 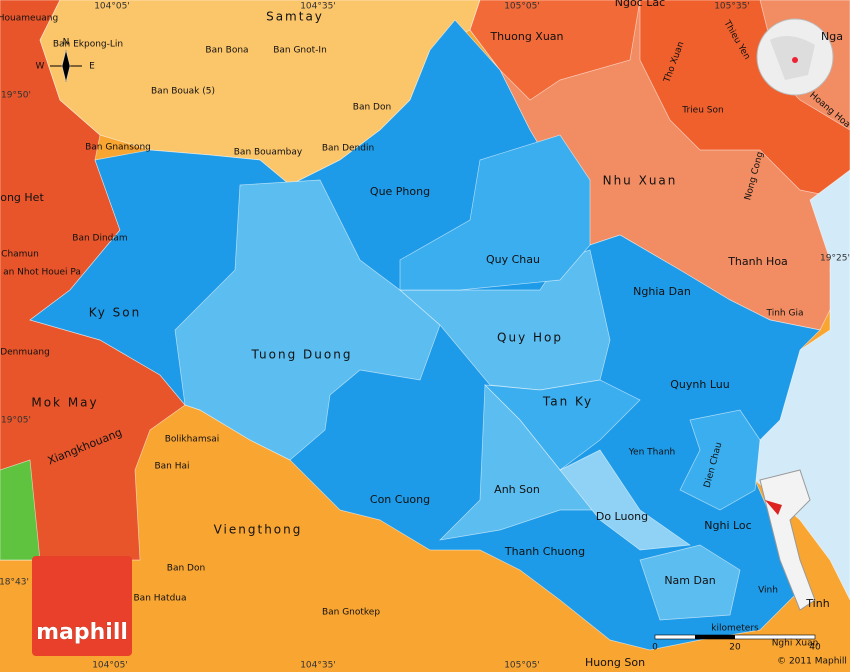 I want to click on coordinate-label: 18°43', so click(x=14, y=583).